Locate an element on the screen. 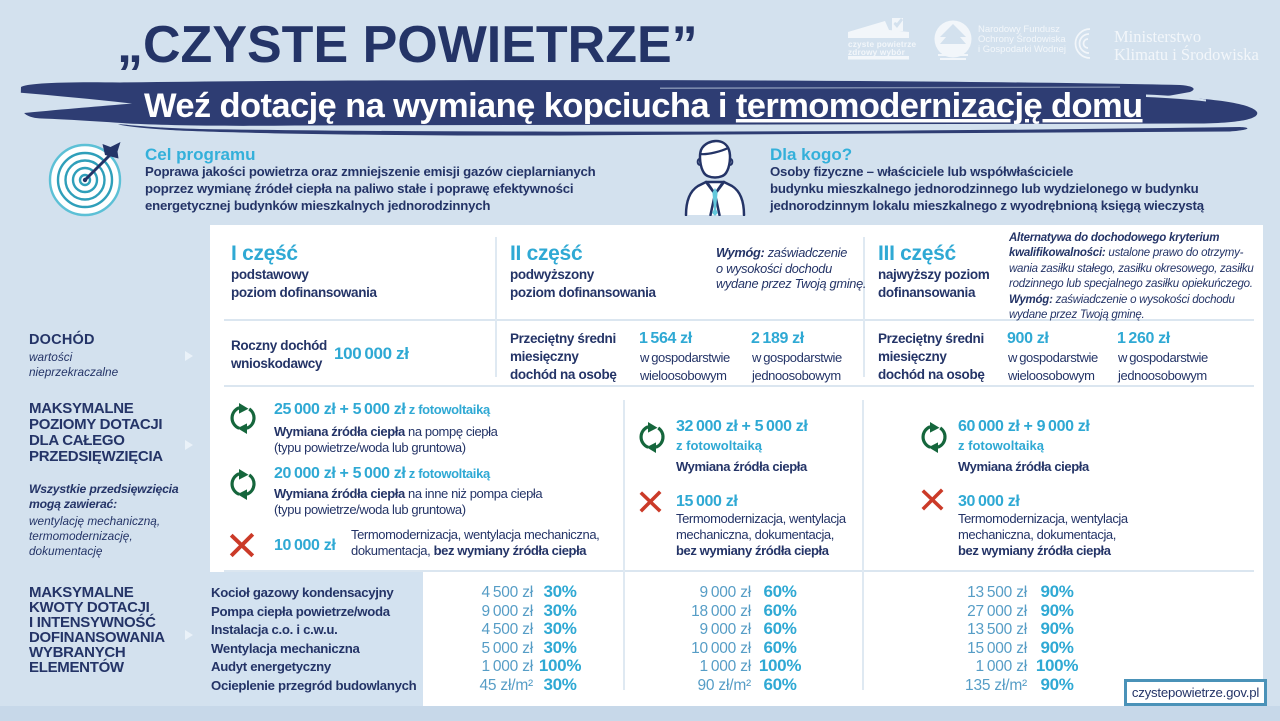 The width and height of the screenshot is (1280, 721). svg-text: Ochrony Środowiska is located at coordinates (1022, 39).